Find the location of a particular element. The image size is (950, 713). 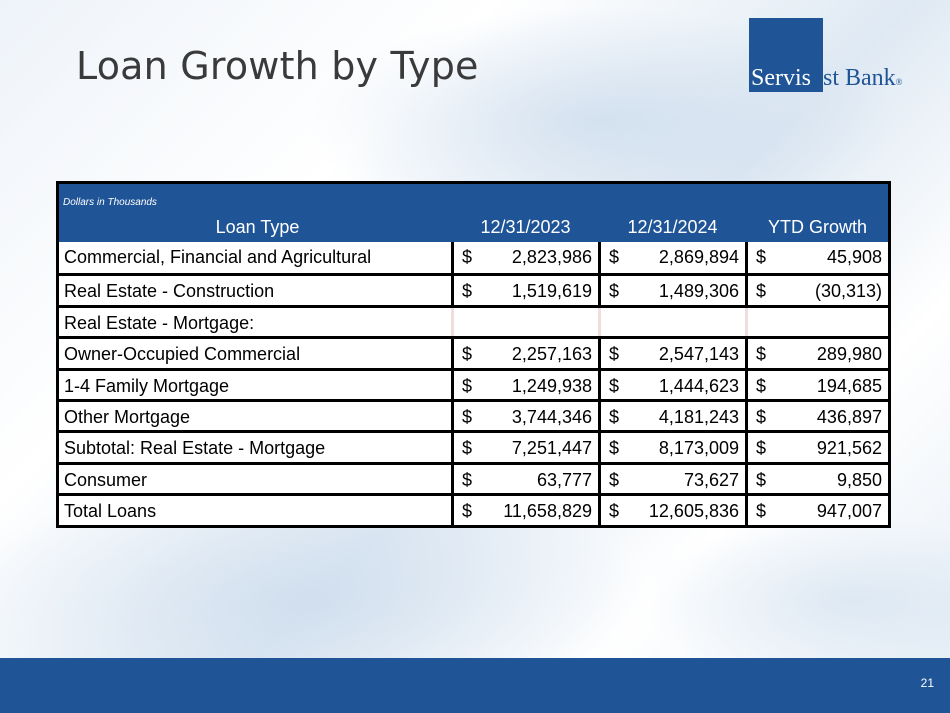

value-cell-2: $2,547,143 is located at coordinates (671, 353).